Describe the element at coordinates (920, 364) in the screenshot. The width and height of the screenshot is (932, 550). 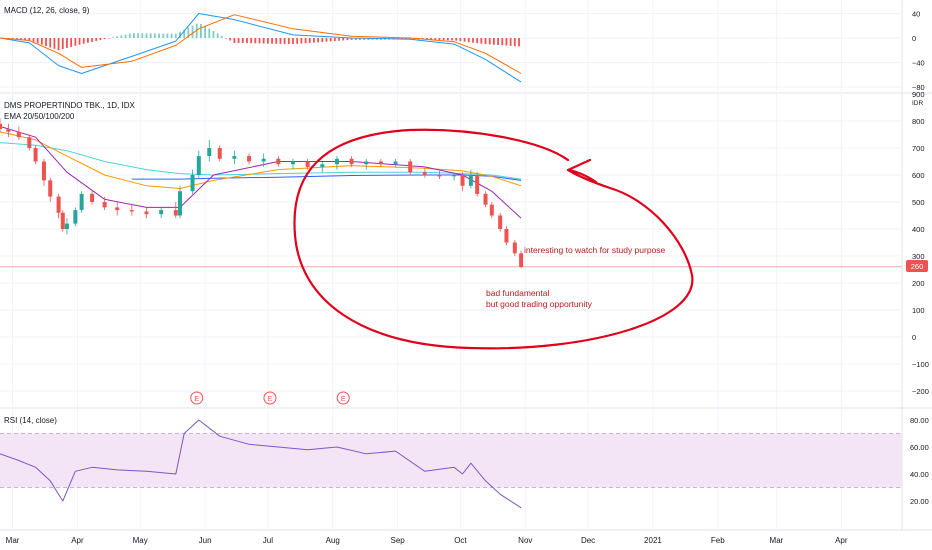
I see `price-y-tick-label: −100` at that location.